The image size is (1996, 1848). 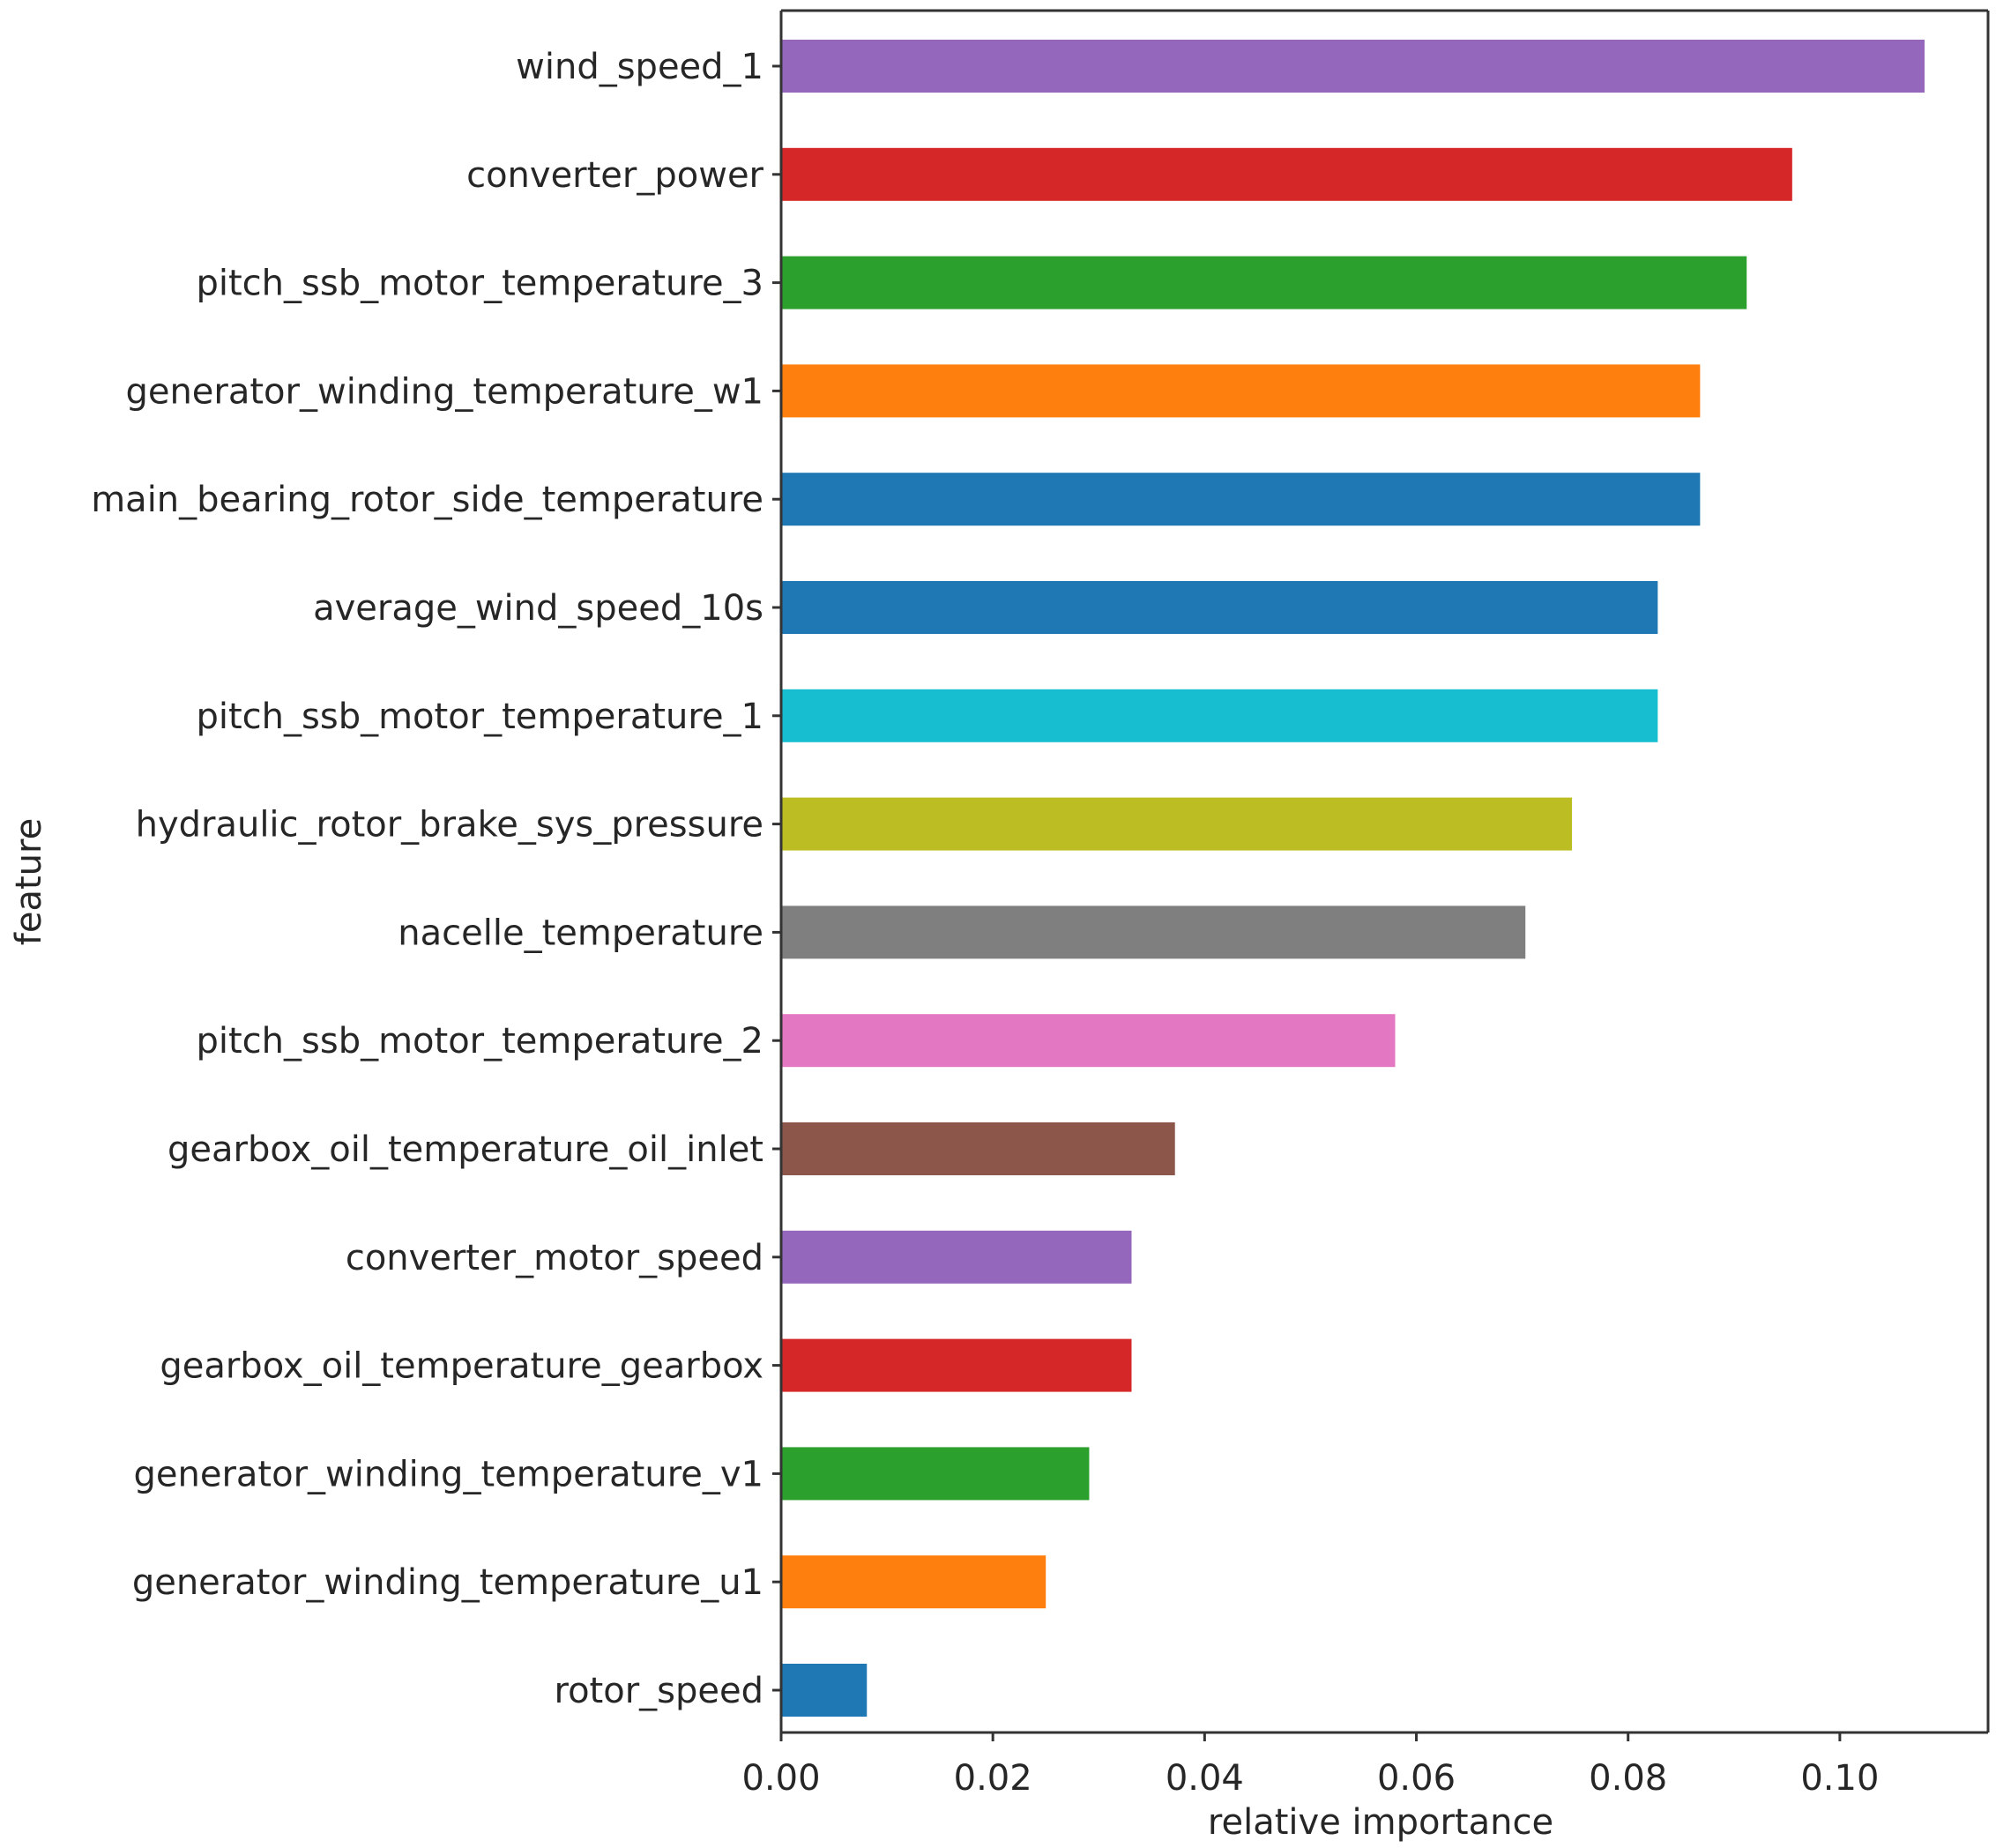 I want to click on y-tick-label: wind_speed_1, so click(x=639, y=67).